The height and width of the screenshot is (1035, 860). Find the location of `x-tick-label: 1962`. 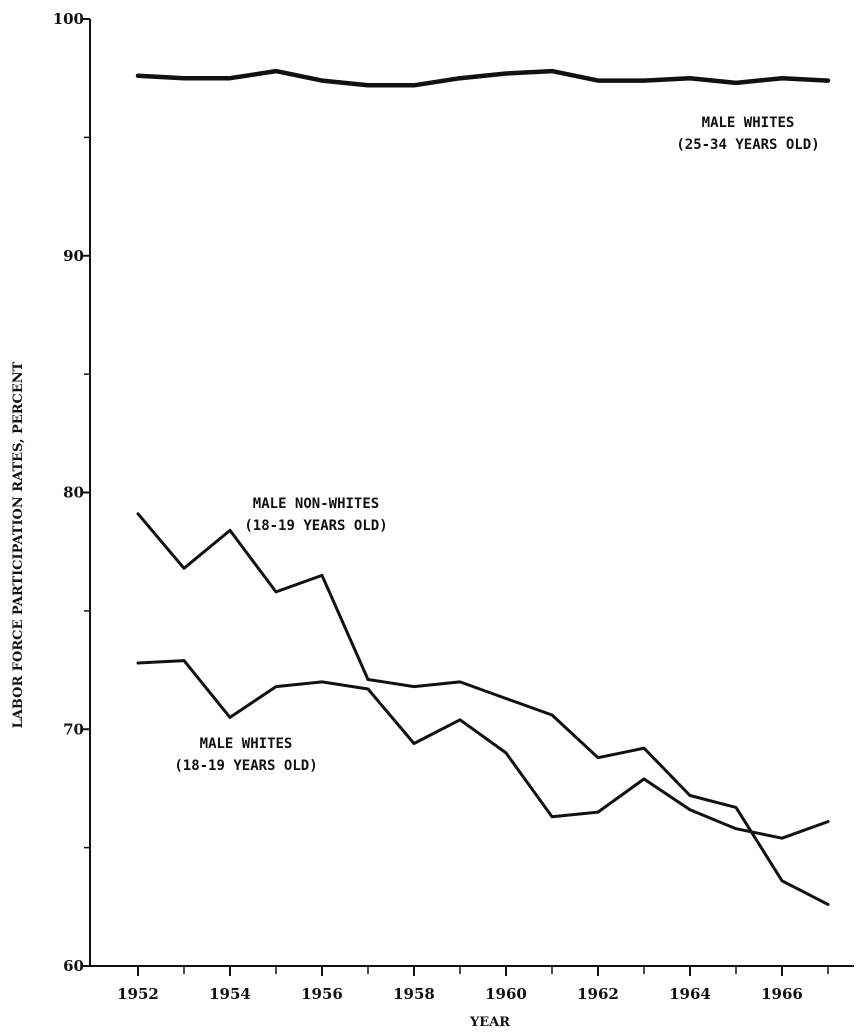

x-tick-label: 1962 is located at coordinates (598, 994).